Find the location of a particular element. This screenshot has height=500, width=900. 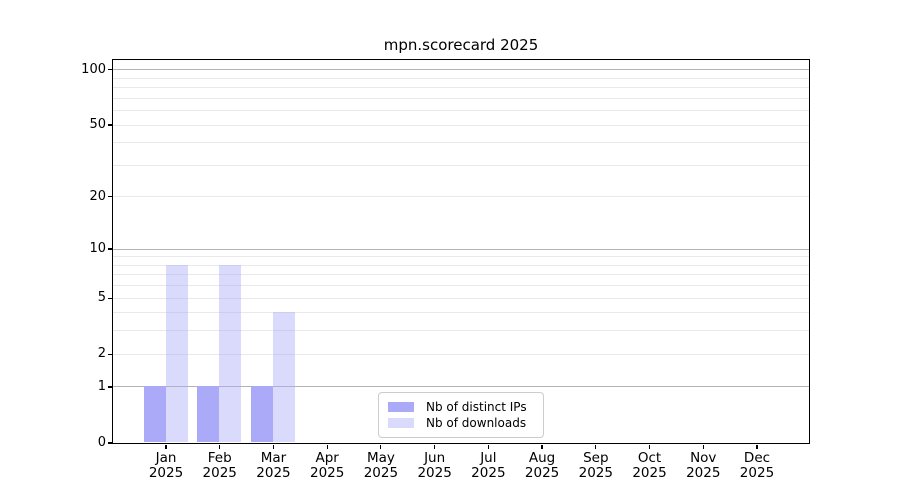

y-tick-label-2: 2 is located at coordinates (101, 354).